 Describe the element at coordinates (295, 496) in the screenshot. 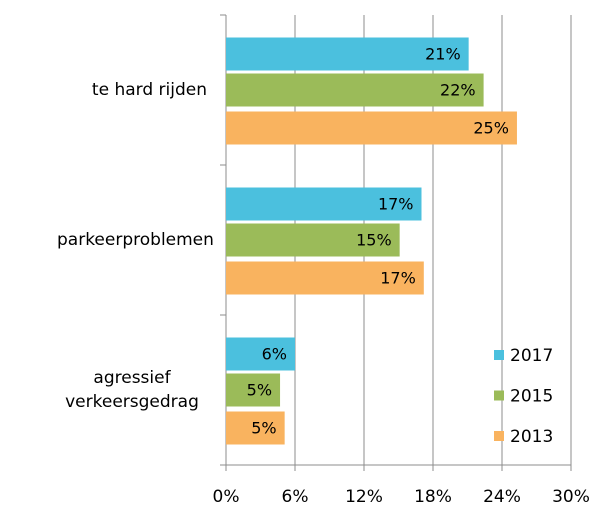

I see `x-tick-label: 6%` at that location.